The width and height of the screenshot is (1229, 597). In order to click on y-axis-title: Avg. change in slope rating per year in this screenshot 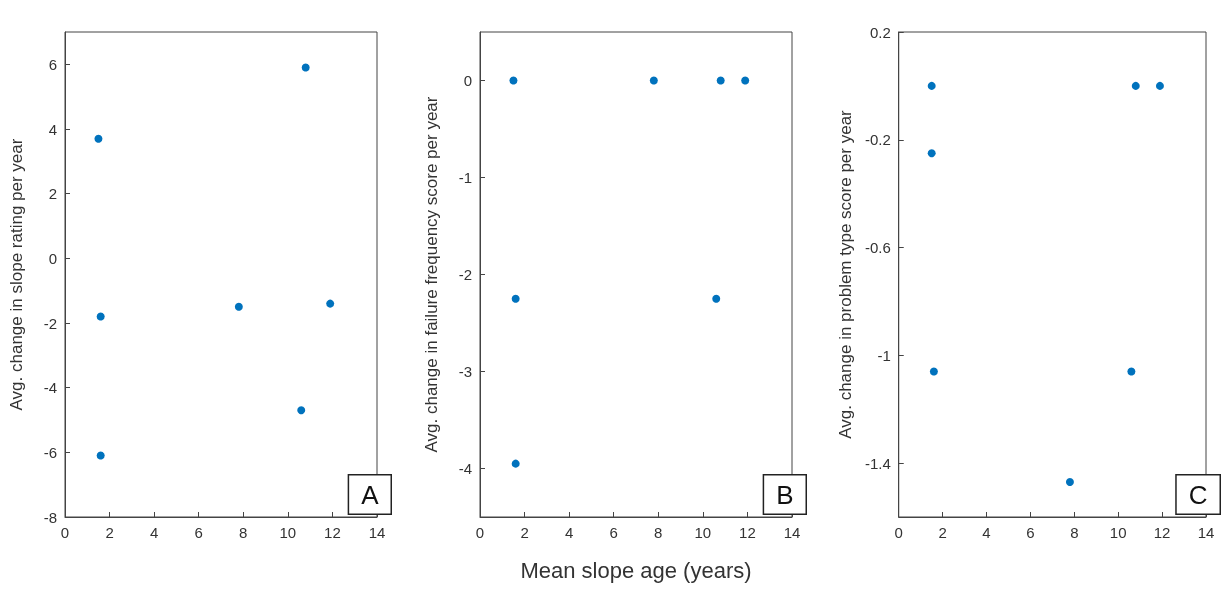, I will do `click(16, 274)`.